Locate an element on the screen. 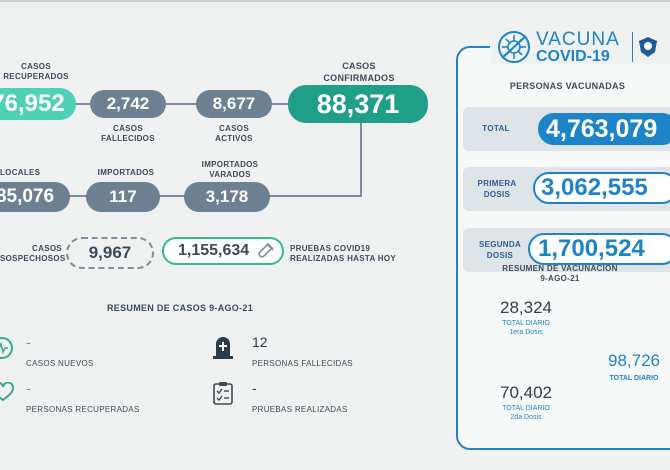  confirmados-value: 88,371 is located at coordinates (358, 104).